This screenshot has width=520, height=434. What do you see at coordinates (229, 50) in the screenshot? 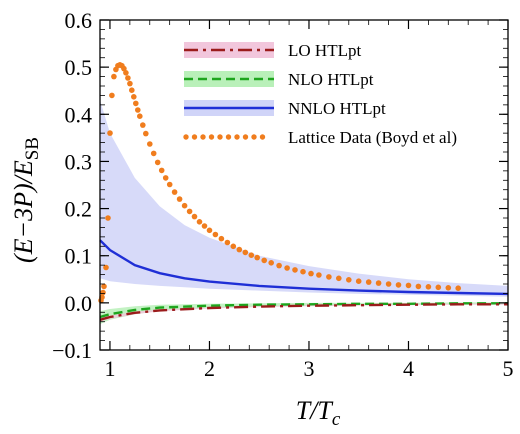
I see `legend-band-swatch` at bounding box center [229, 50].